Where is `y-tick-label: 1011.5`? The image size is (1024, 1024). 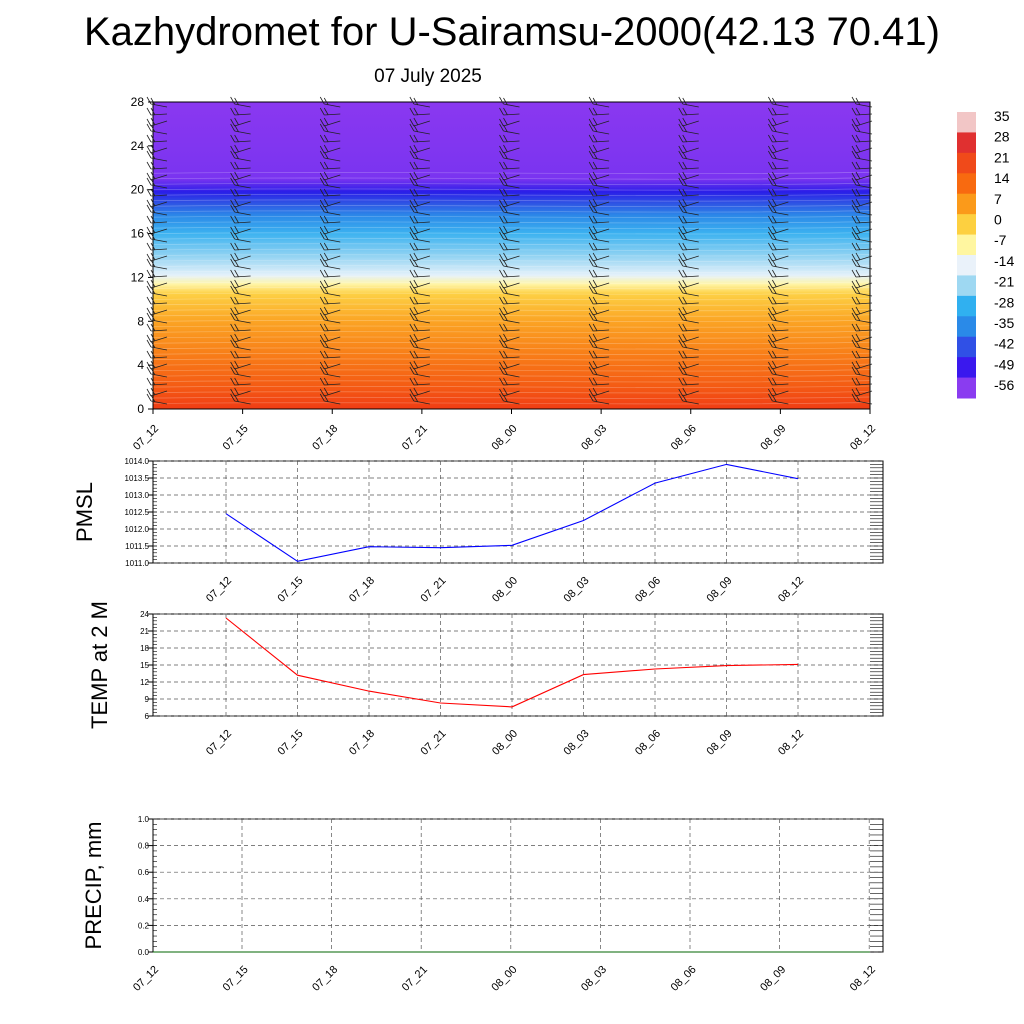 y-tick-label: 1011.5 is located at coordinates (137, 546).